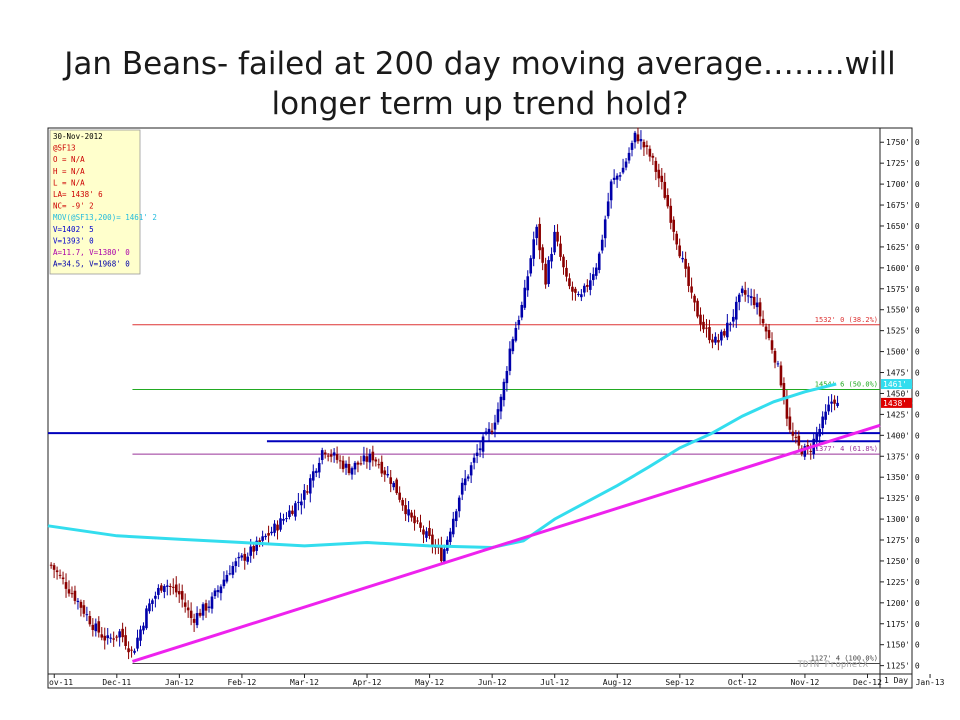 The width and height of the screenshot is (960, 720). Describe the element at coordinates (903, 268) in the screenshot. I see `y-tick-label: 1600' 0` at that location.